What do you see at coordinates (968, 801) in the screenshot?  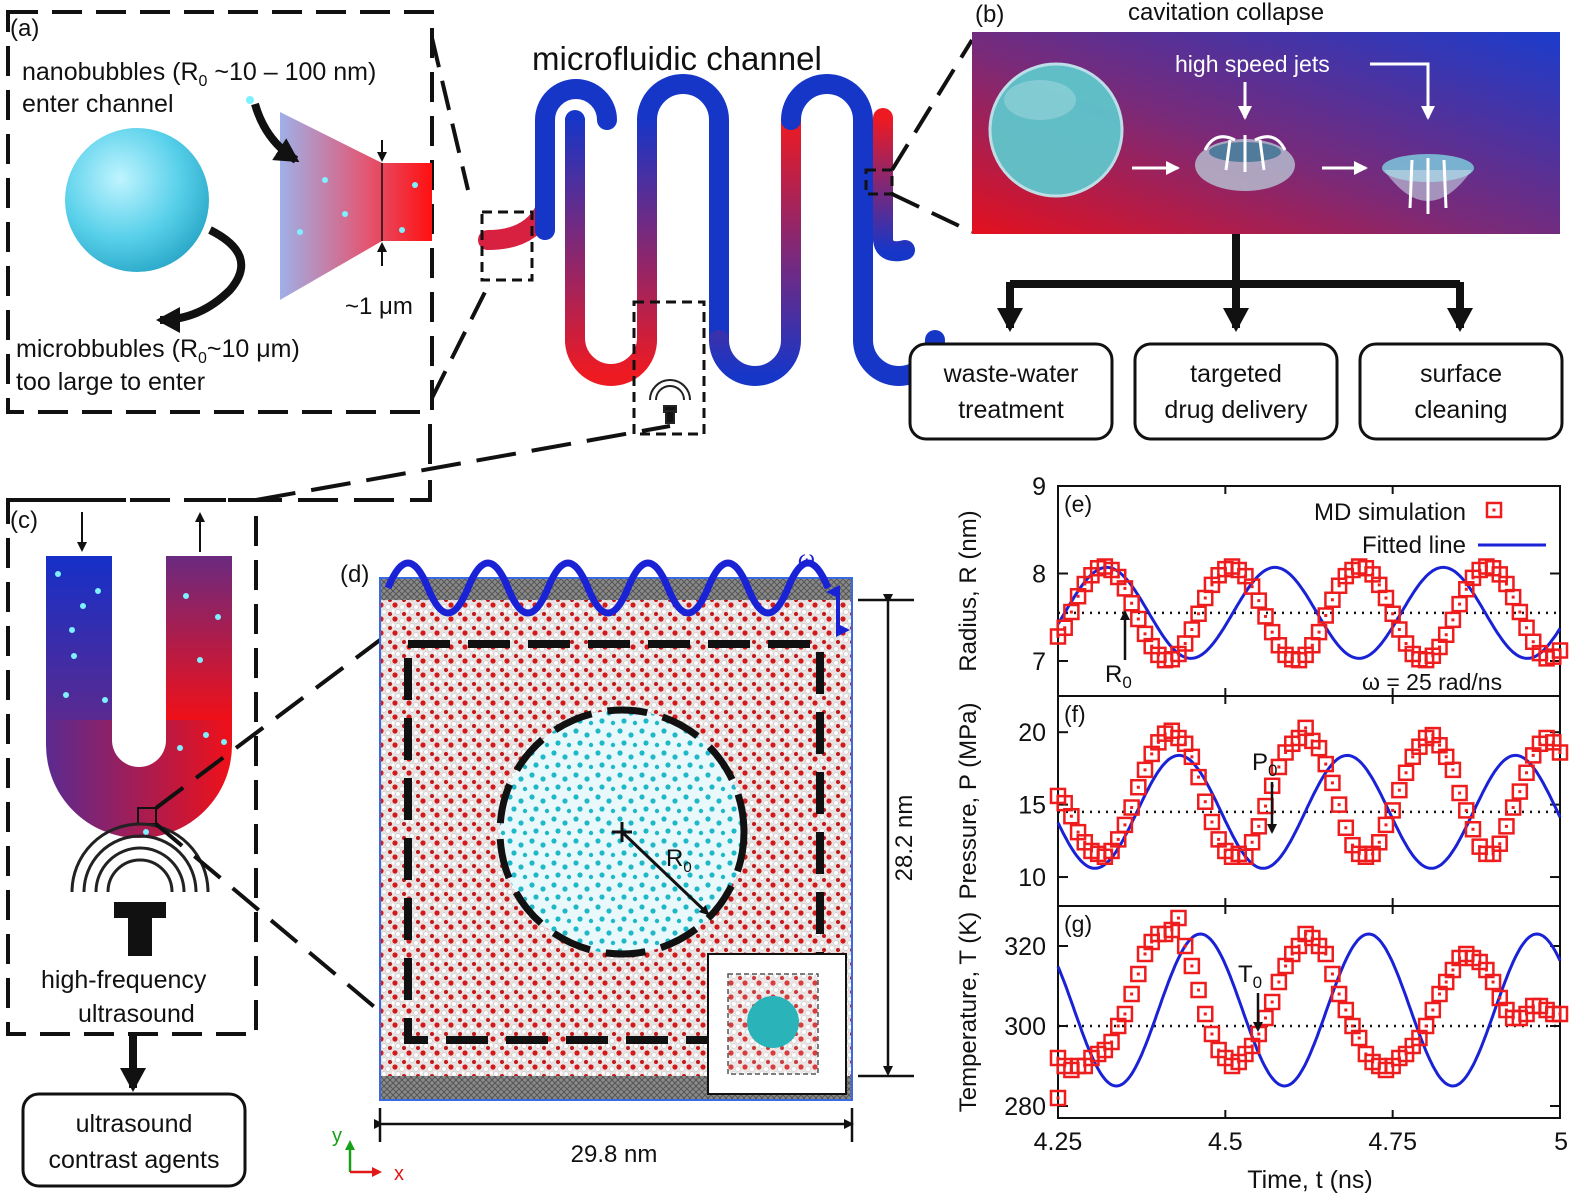 I see `y-axis-label: Pressure, P (MPa)` at bounding box center [968, 801].